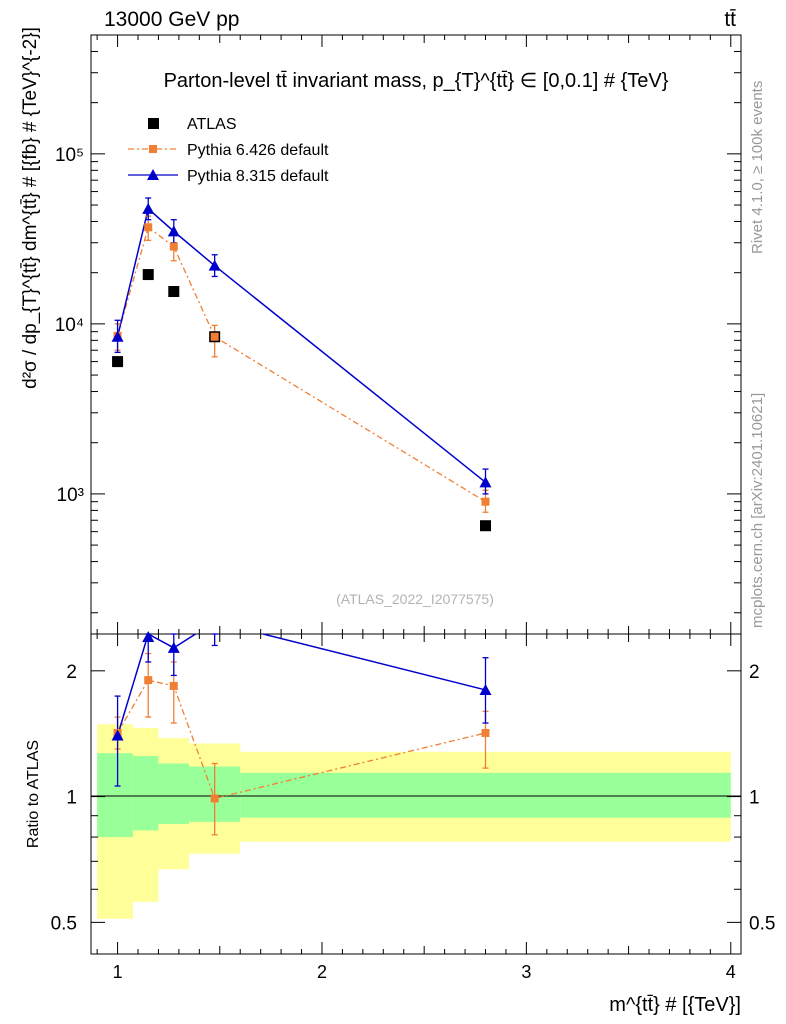 The image size is (786, 1024). I want to click on analysis-watermark: (ATLAS_2022_I2077575), so click(415, 599).